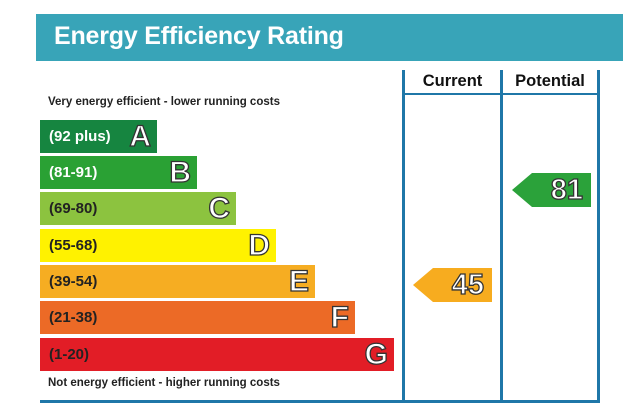 The width and height of the screenshot is (623, 419). What do you see at coordinates (73, 245) in the screenshot?
I see `band-range-label: (55-68)` at bounding box center [73, 245].